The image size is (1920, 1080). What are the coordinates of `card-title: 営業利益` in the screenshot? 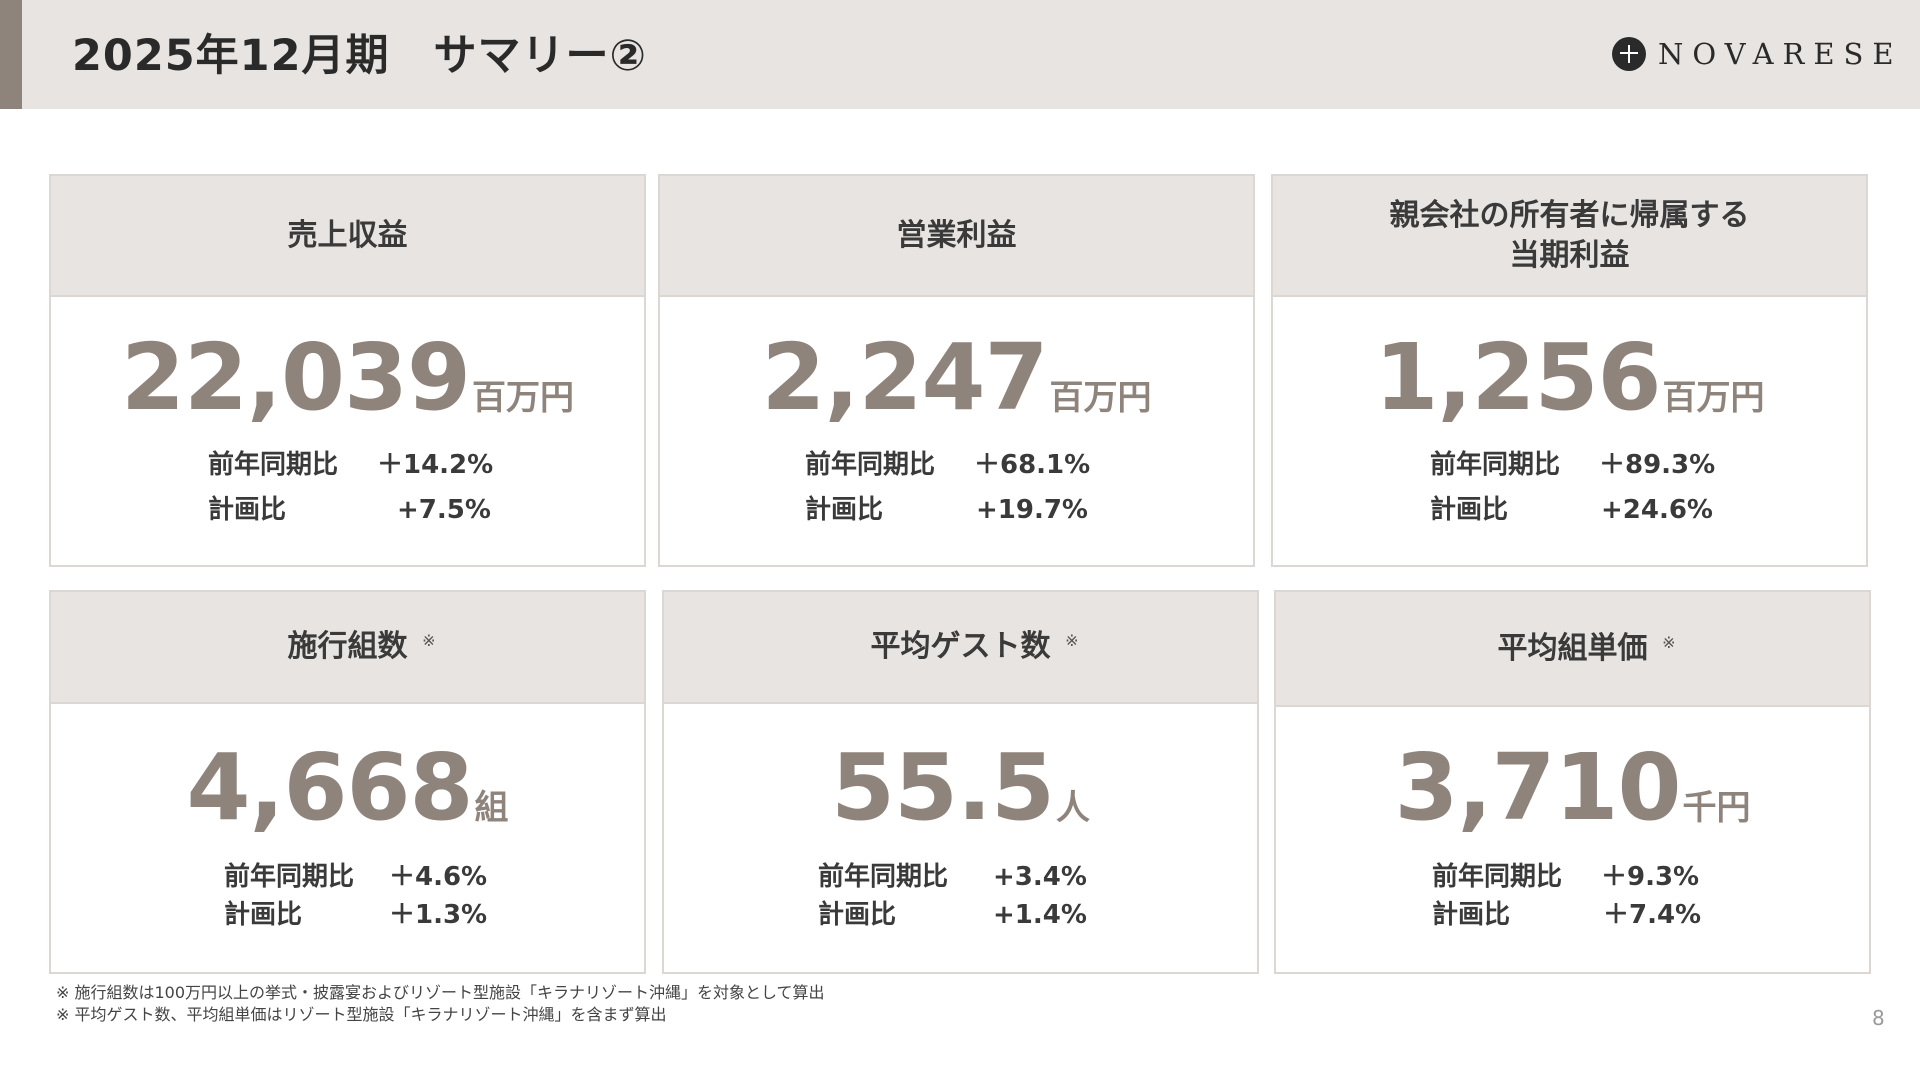 It's located at (956, 235).